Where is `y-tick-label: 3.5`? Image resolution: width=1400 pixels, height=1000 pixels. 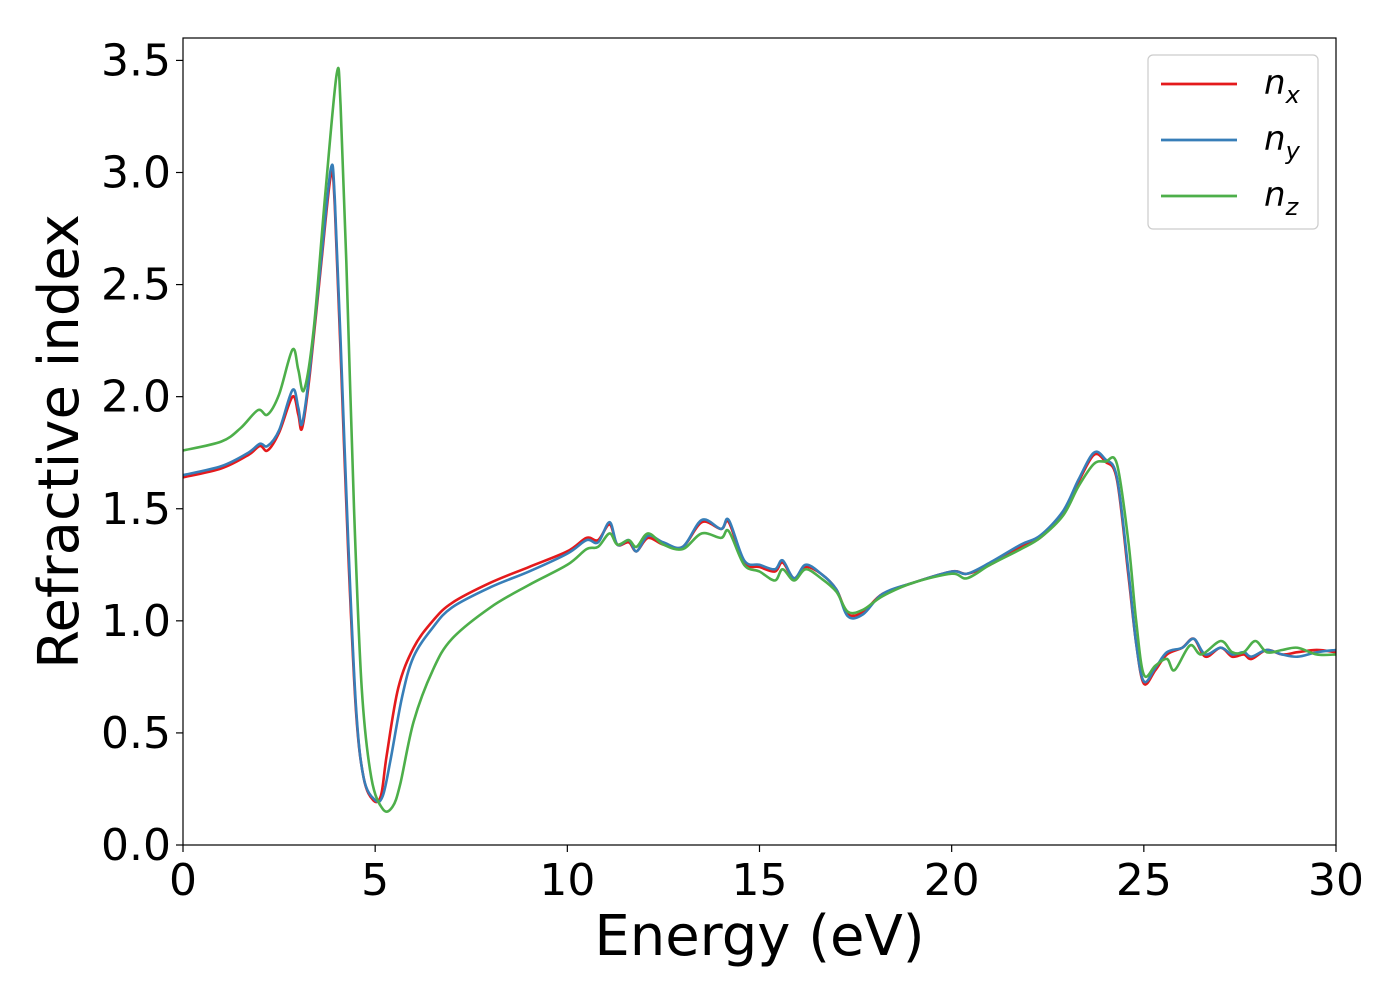 y-tick-label: 3.5 is located at coordinates (136, 60).